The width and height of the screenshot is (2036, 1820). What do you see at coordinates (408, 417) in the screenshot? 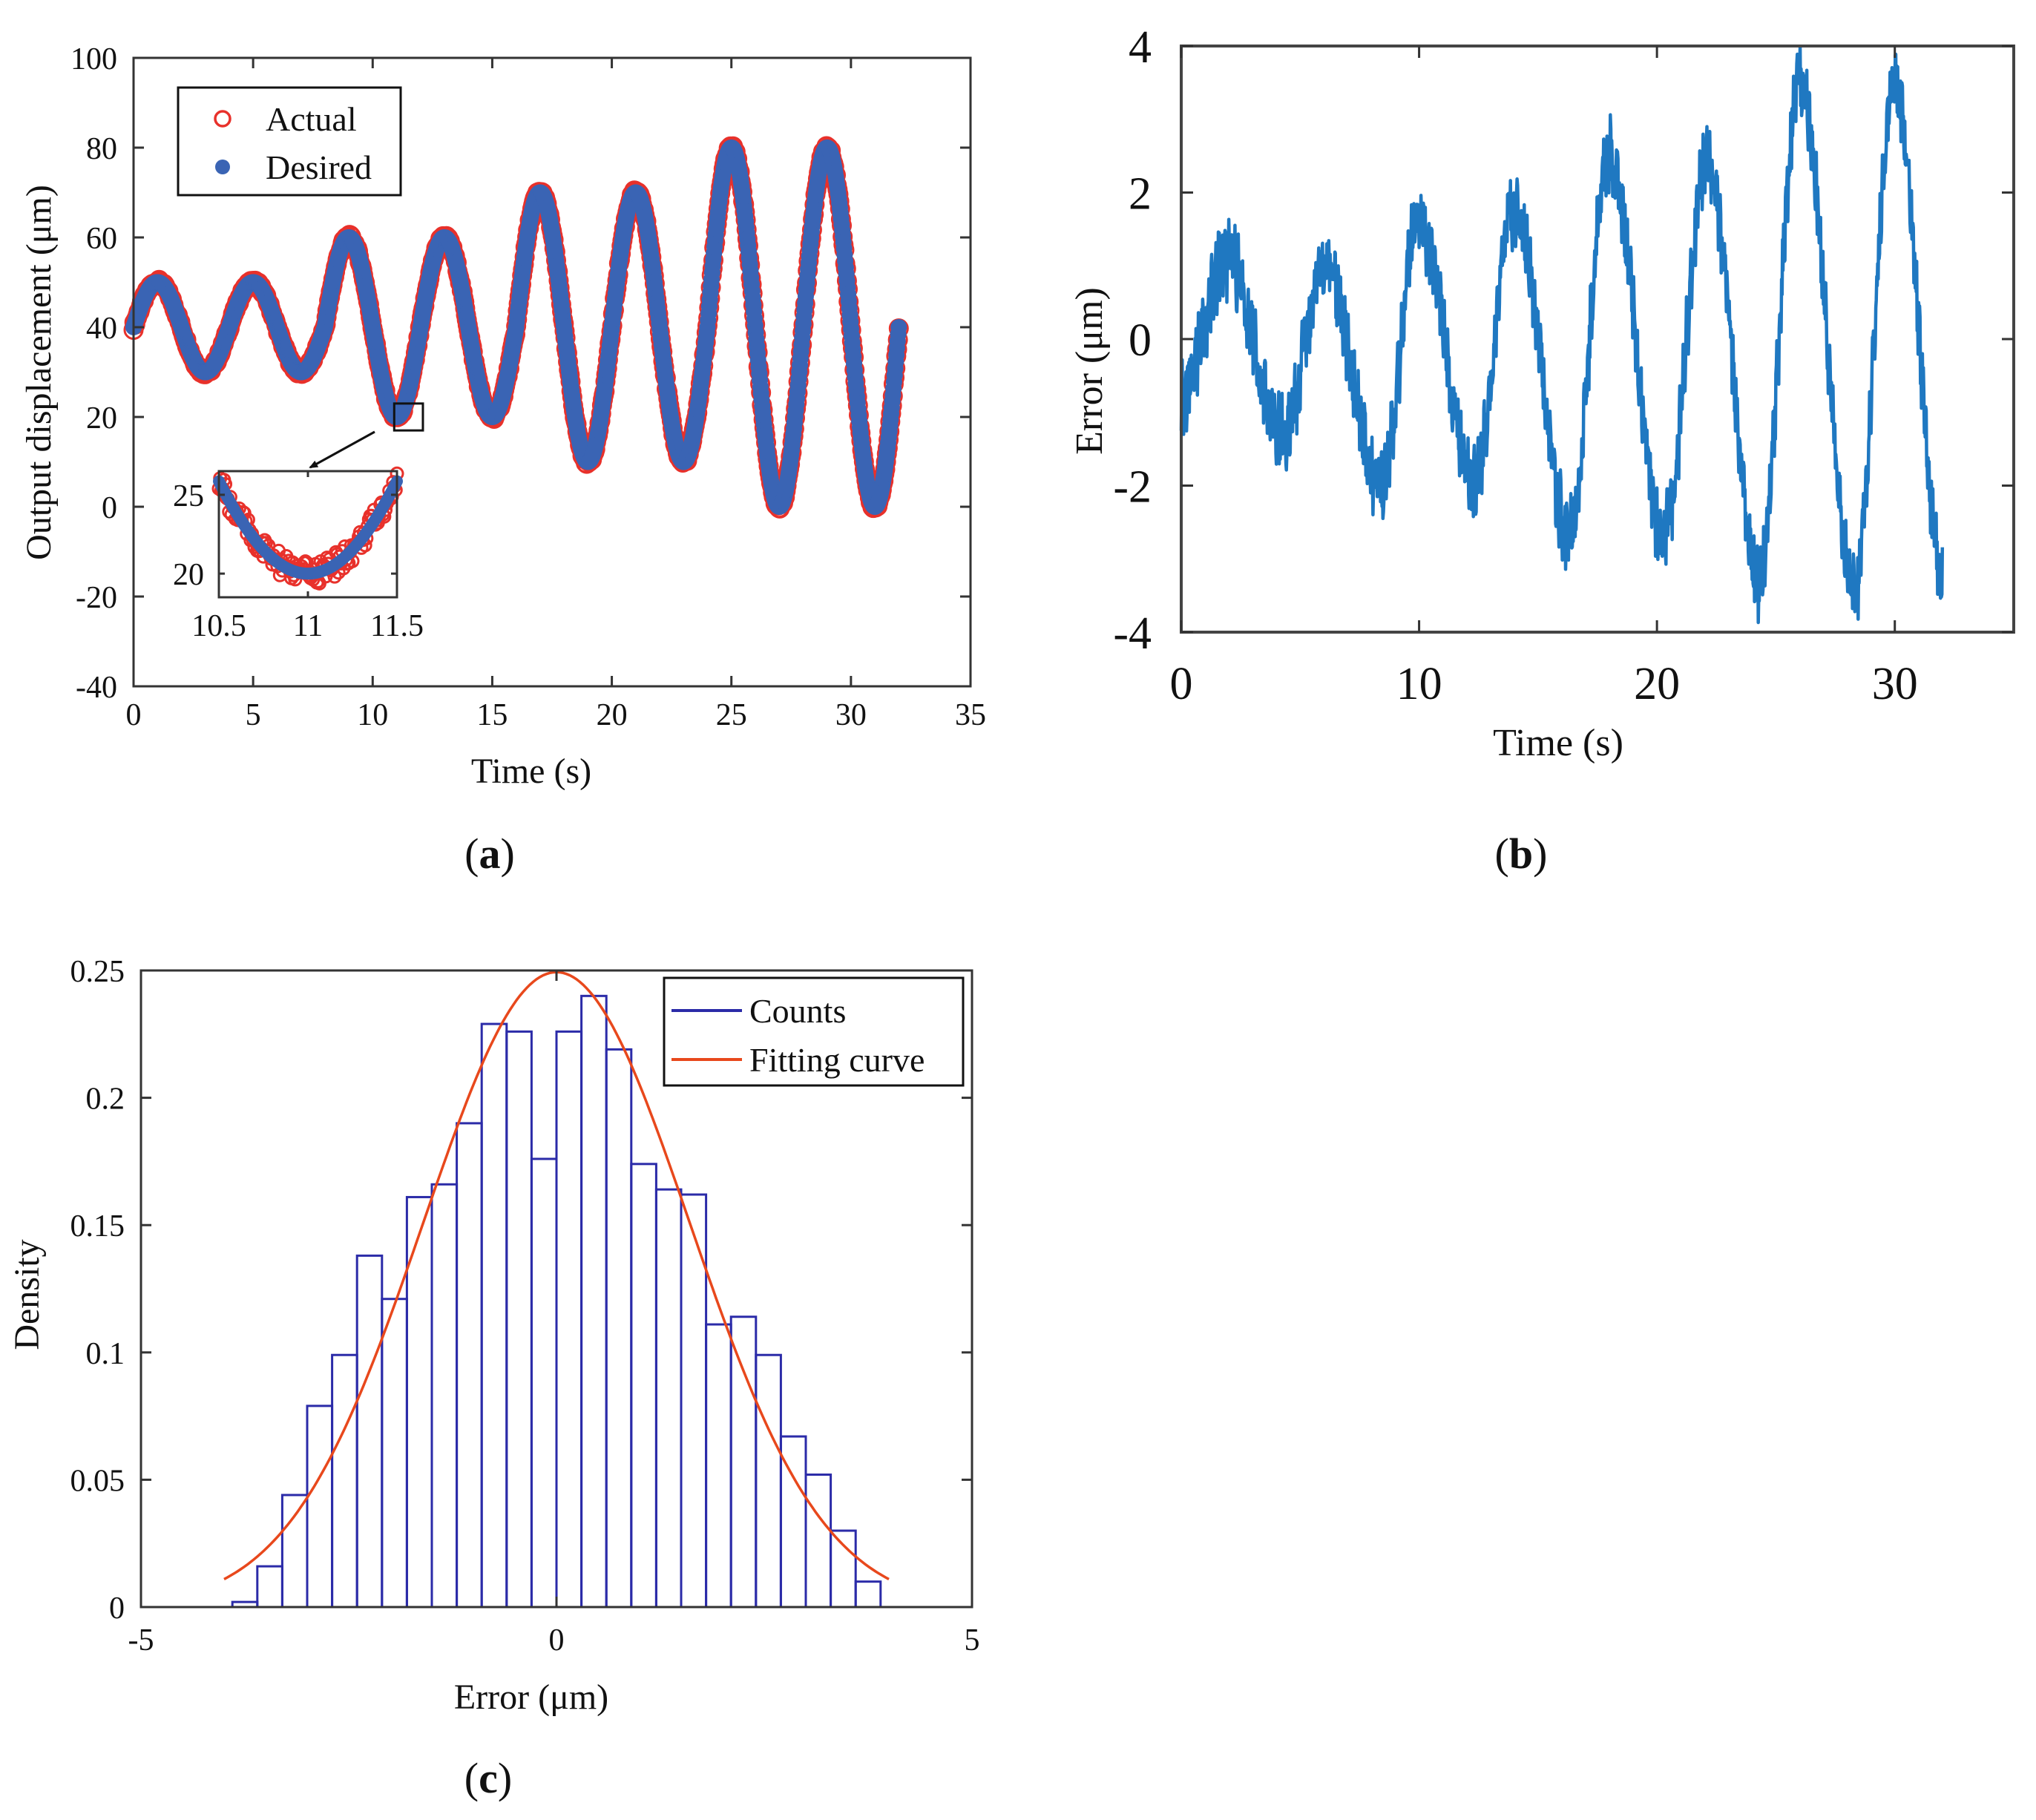
I see `zoom-box` at bounding box center [408, 417].